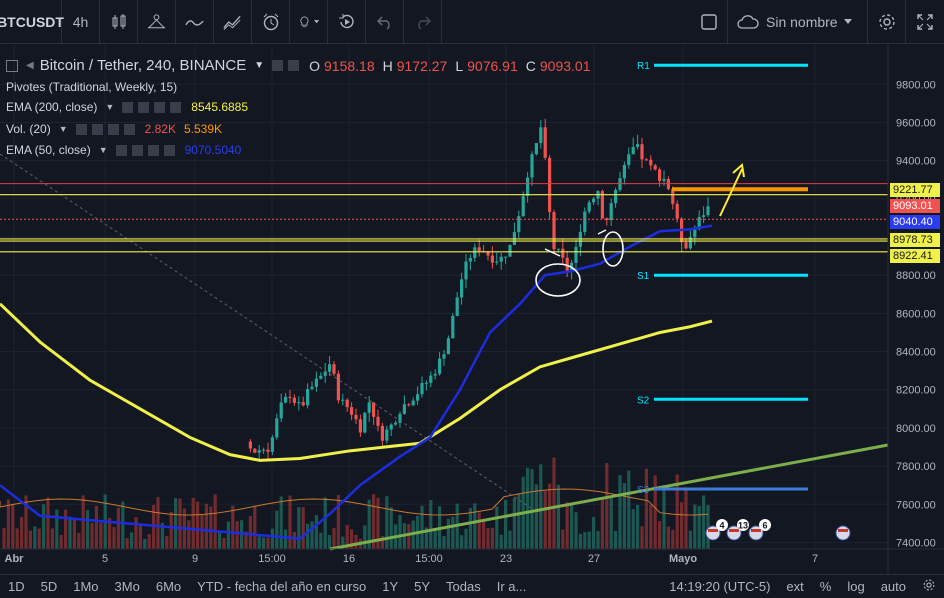 The width and height of the screenshot is (944, 598). What do you see at coordinates (925, 22) in the screenshot?
I see `maximize-icon` at bounding box center [925, 22].